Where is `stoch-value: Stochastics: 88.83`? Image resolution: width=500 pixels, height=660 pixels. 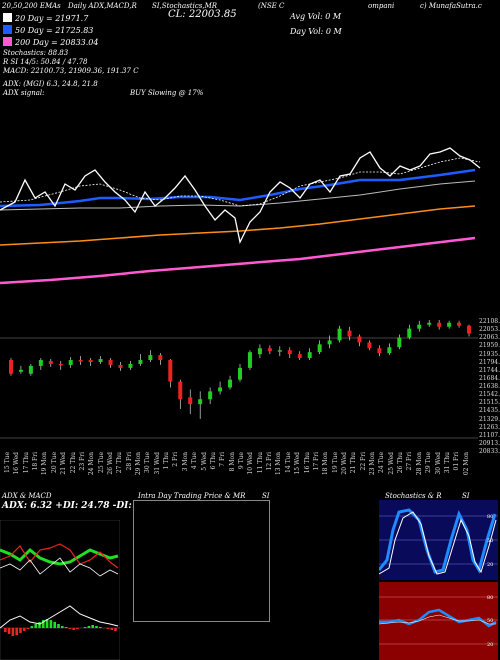 stoch-value: Stochastics: 88.83 is located at coordinates (36, 53).